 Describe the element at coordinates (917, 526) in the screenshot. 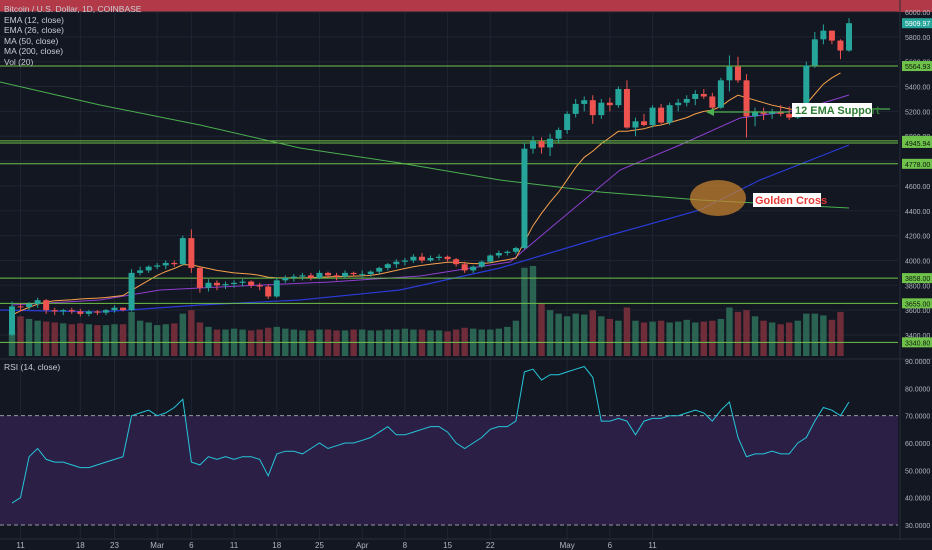

I see `rsi-tick-label: 30.0000` at that location.